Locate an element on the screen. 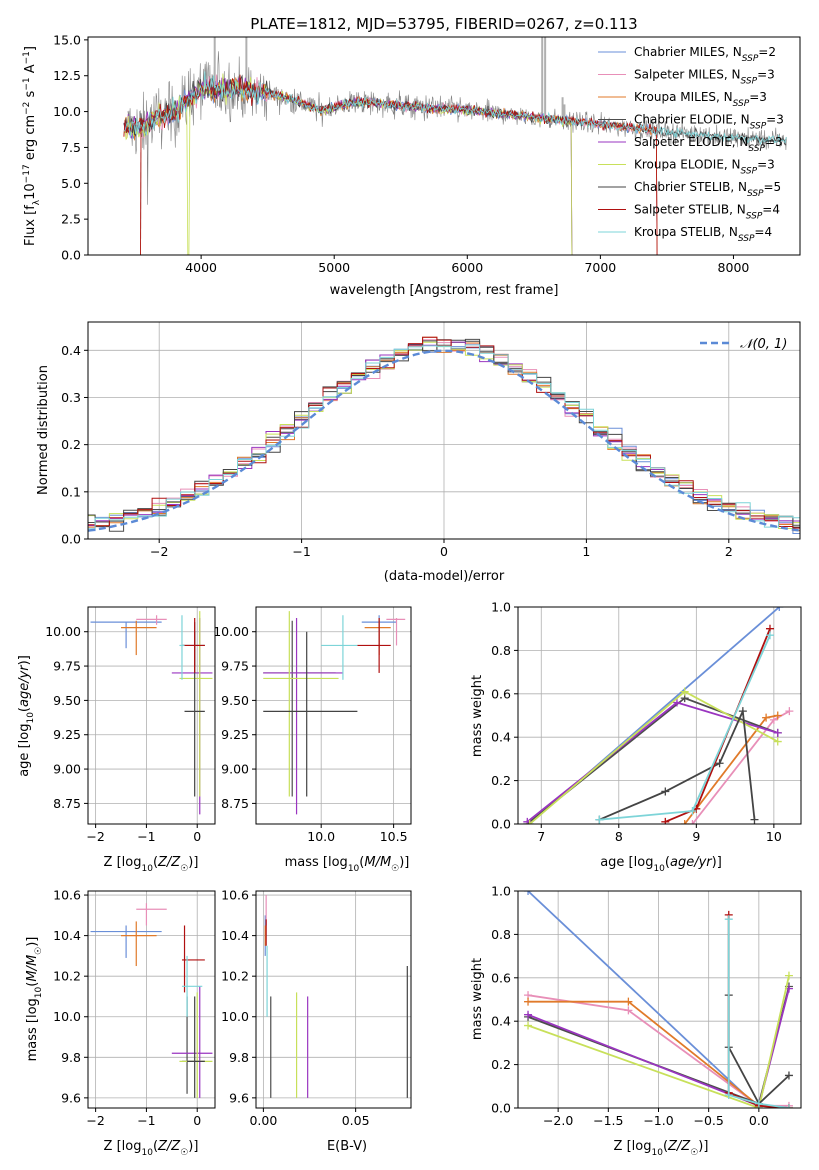 The height and width of the screenshot is (1170, 819). x-tick-label: −0.5 is located at coordinates (708, 1120).